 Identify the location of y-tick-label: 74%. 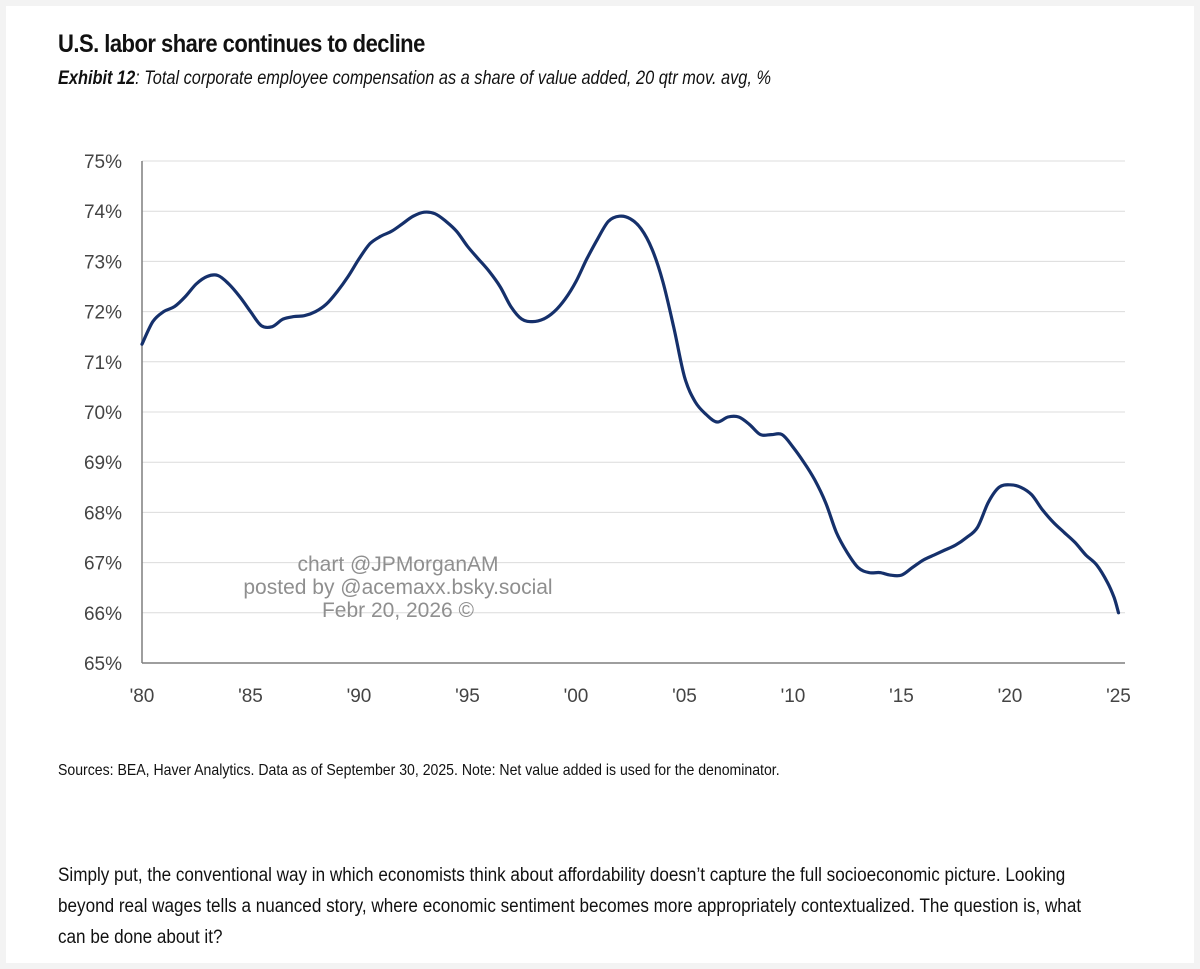
(103, 212).